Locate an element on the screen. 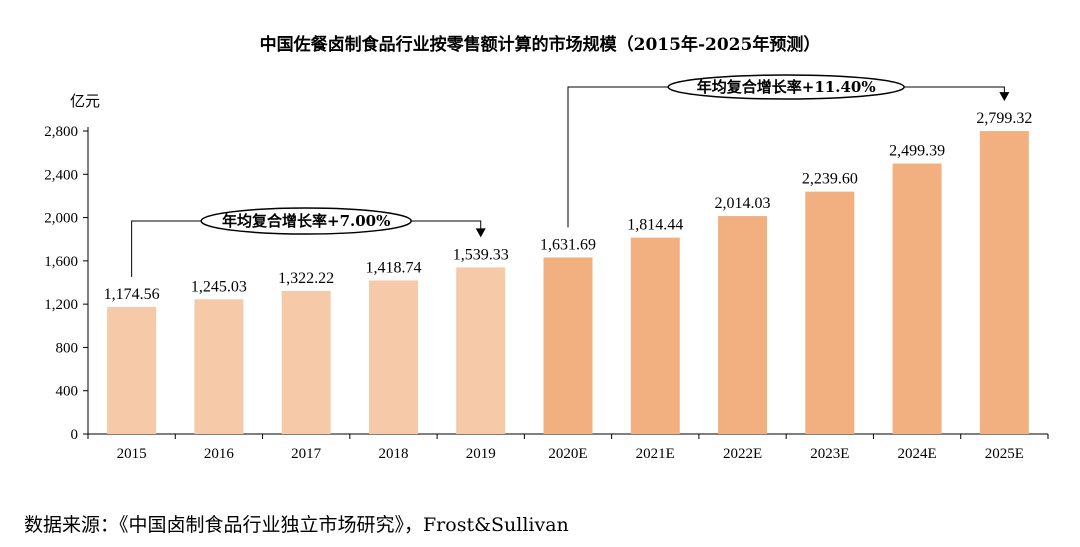 The image size is (1080, 547). data-label: 2,239.60 is located at coordinates (830, 179).